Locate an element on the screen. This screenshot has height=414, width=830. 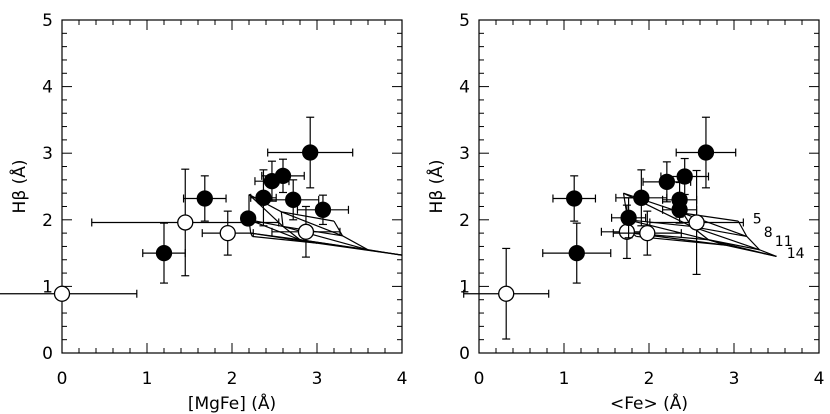
grid-age-label: 5 is located at coordinates (757, 219).